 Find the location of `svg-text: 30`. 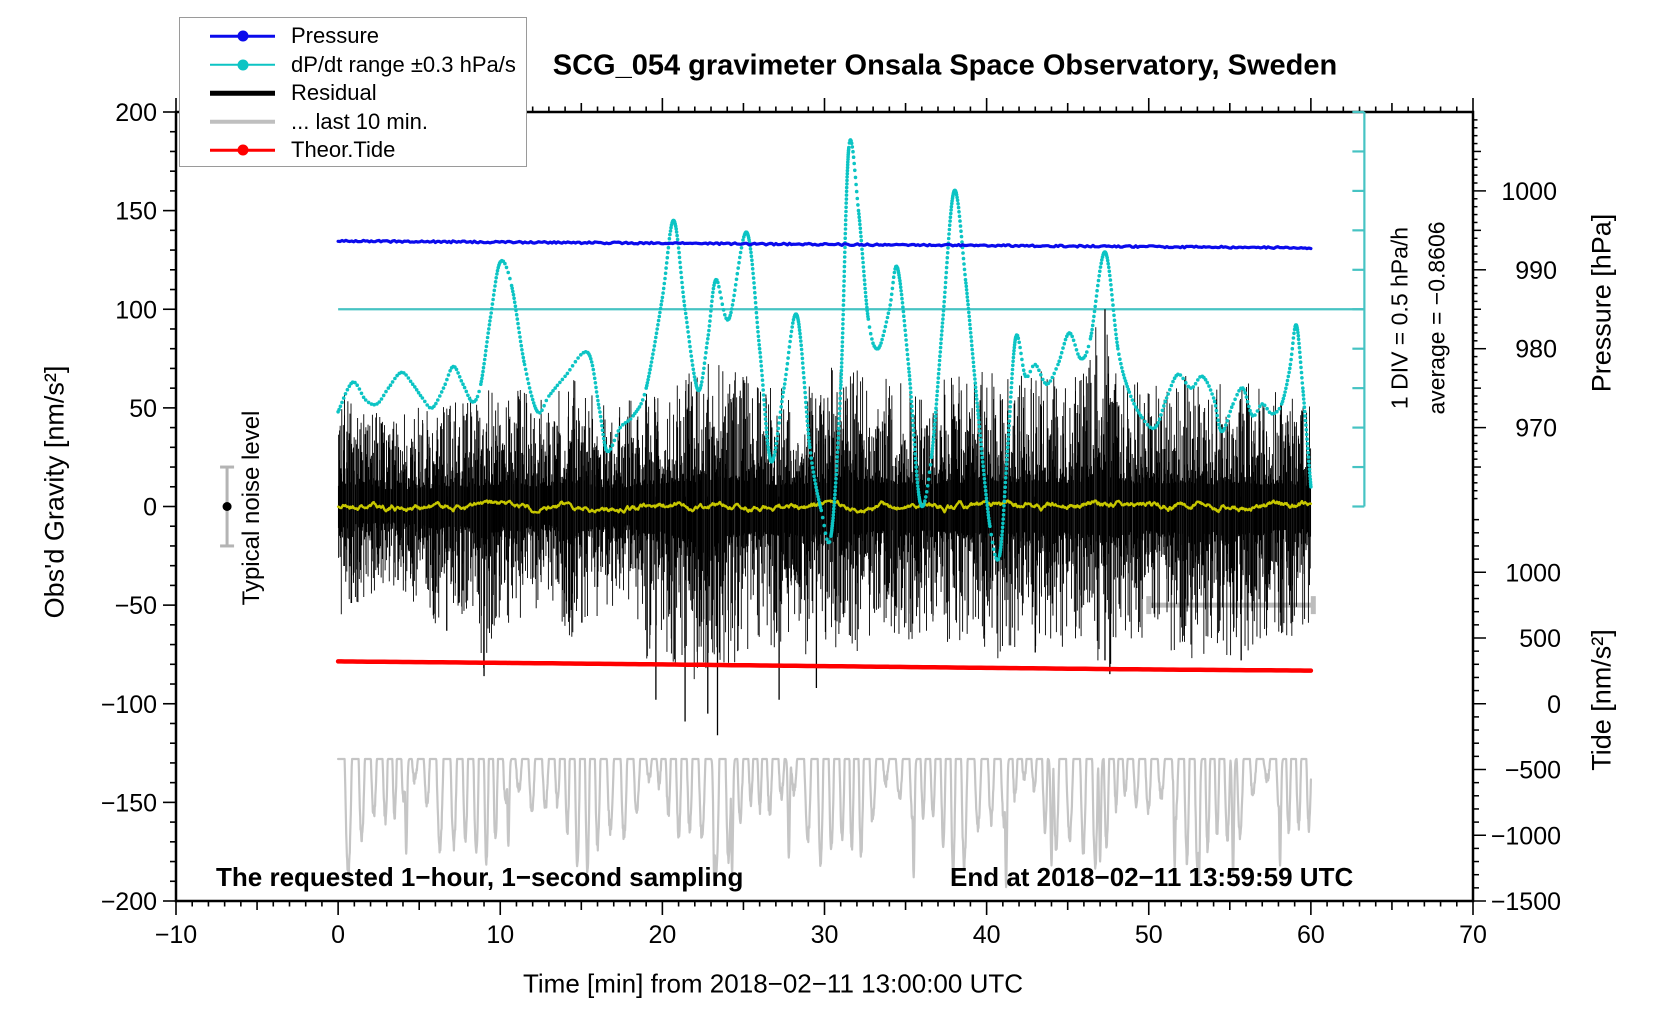

svg-text: 30 is located at coordinates (825, 935).